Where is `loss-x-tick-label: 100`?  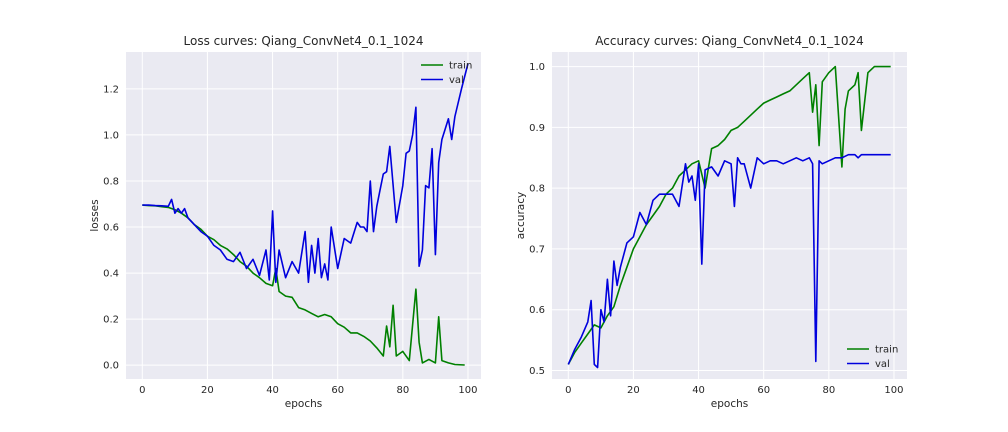 loss-x-tick-label: 100 is located at coordinates (467, 390).